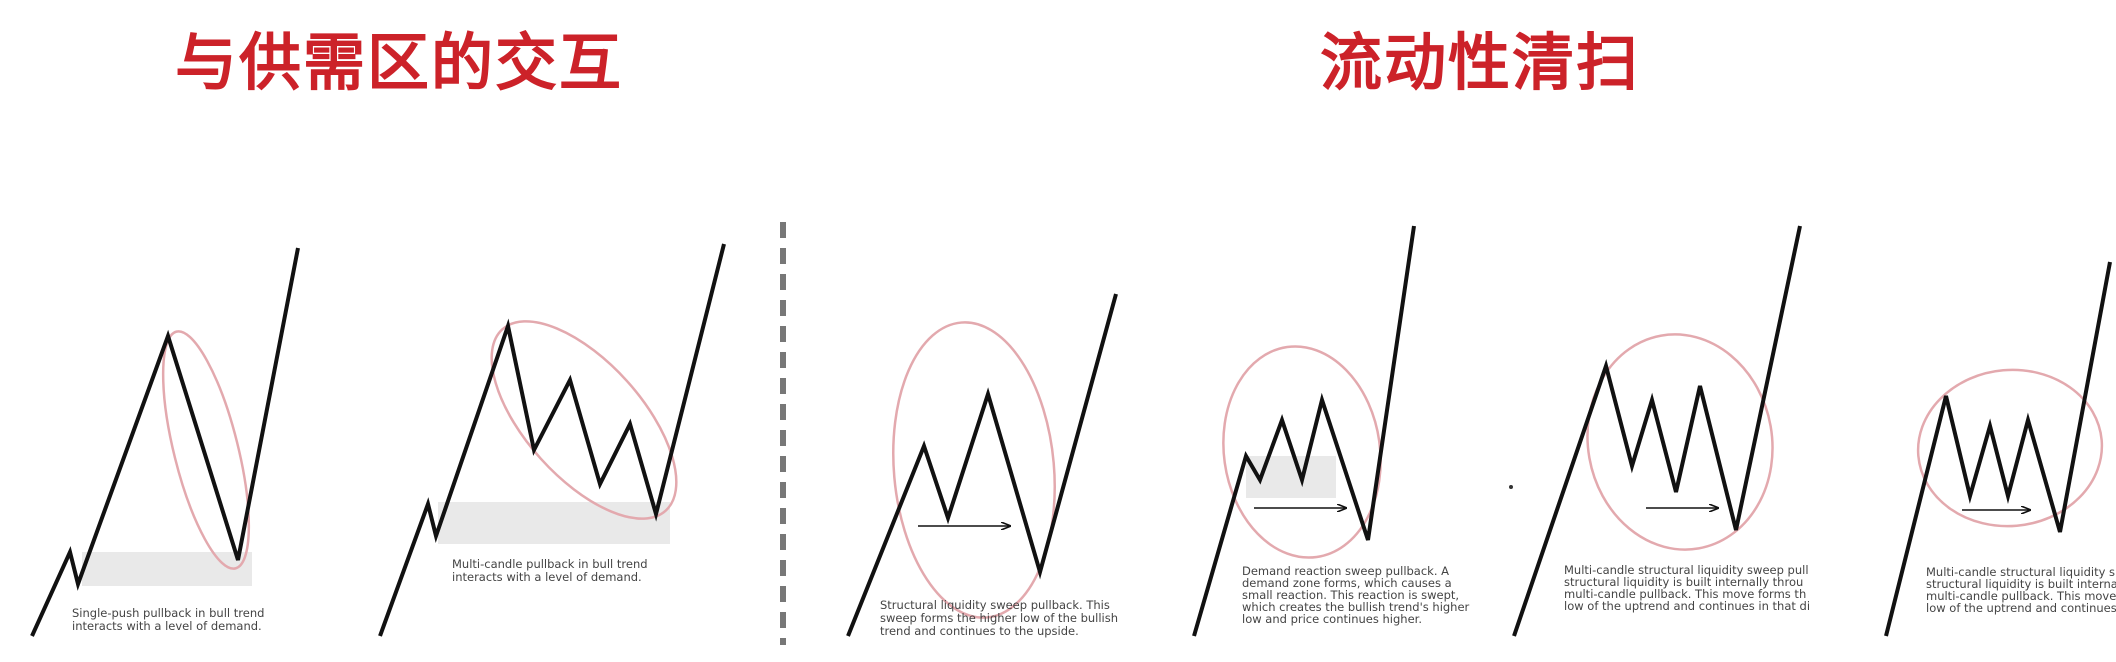 The image size is (2116, 662). What do you see at coordinates (1345, 571) in the screenshot?
I see `caption-line: Demand reaction sweep pullback. A` at bounding box center [1345, 571].